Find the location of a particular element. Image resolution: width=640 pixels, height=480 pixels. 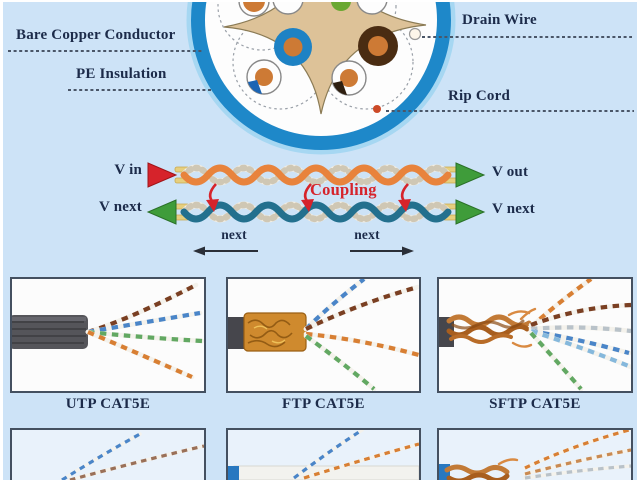

bottom-middle-cable-panel is located at coordinates (323, 454).